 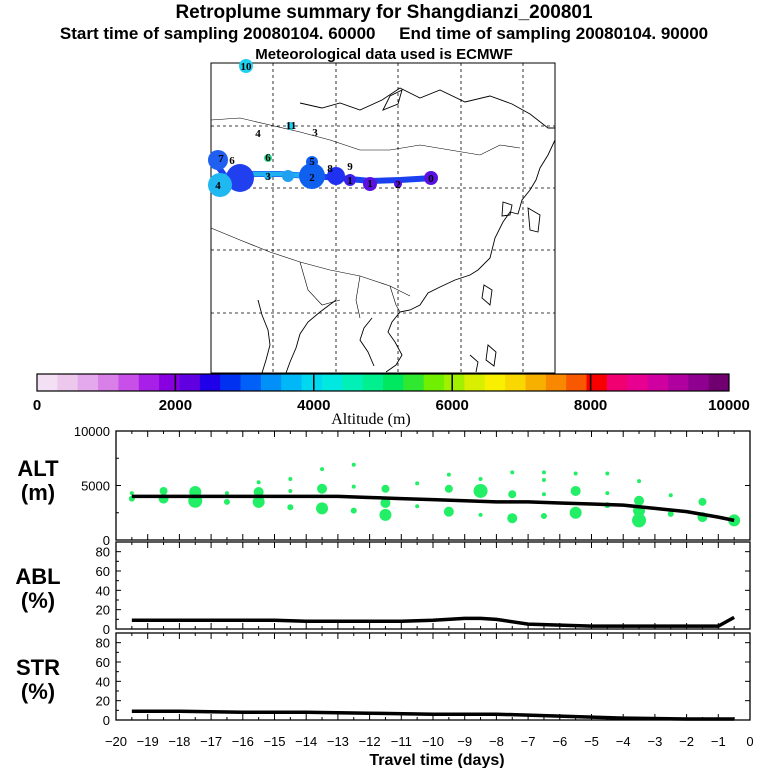 What do you see at coordinates (686, 741) in the screenshot?
I see `x-tick-label: −2` at bounding box center [686, 741].